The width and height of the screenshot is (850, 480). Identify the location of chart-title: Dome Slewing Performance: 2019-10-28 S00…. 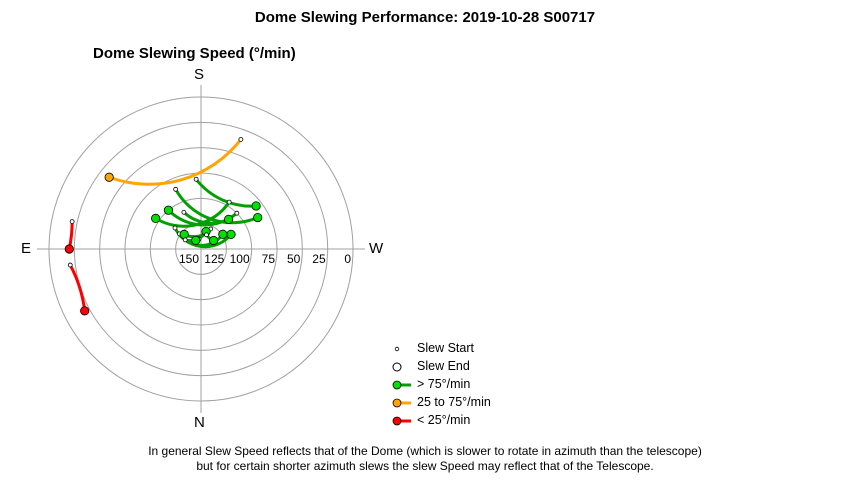
(425, 17).